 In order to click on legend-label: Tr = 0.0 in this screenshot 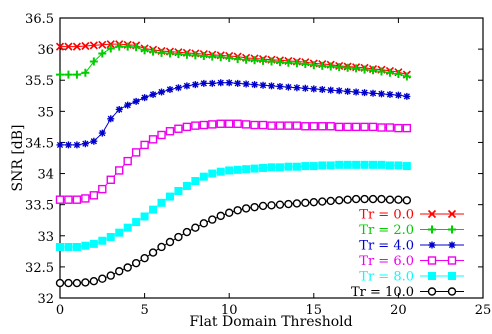, I will do `click(386, 215)`.